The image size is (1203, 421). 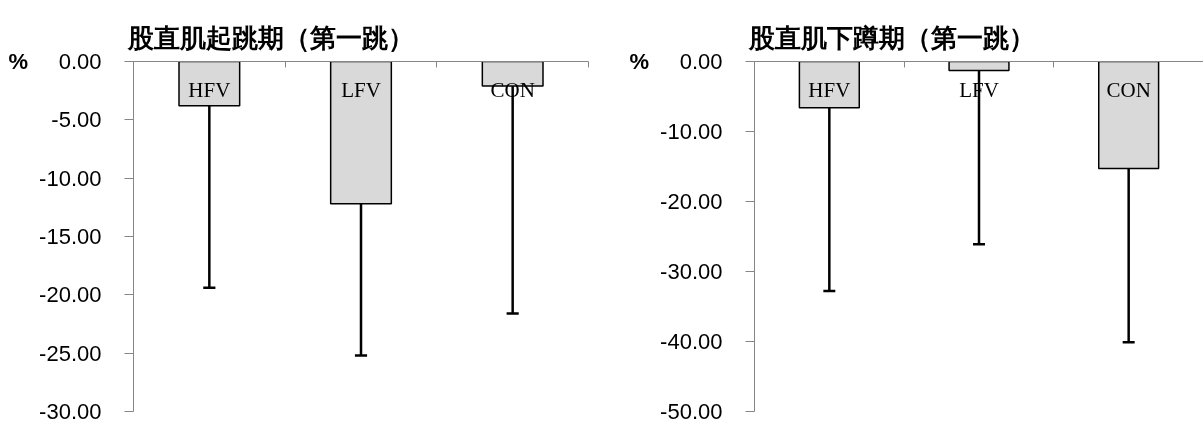 I want to click on y-tick-label: -15.00, so click(x=70, y=236).